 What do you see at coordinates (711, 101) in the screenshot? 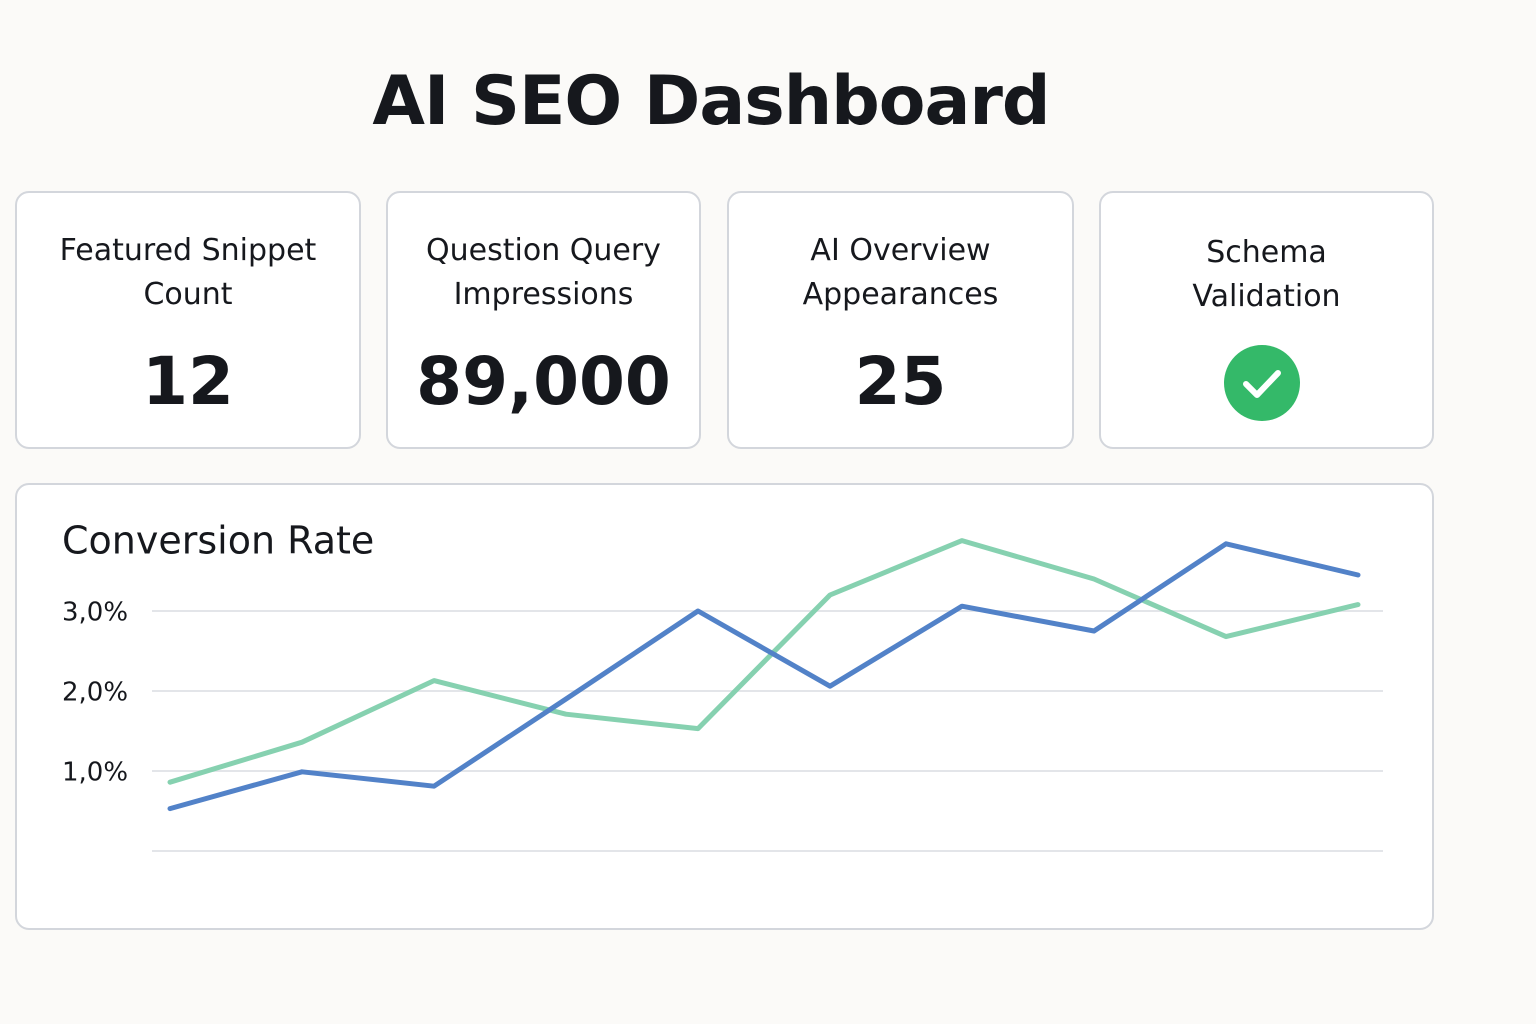
I see `dashboard-title: AI SEO Dashboard` at bounding box center [711, 101].